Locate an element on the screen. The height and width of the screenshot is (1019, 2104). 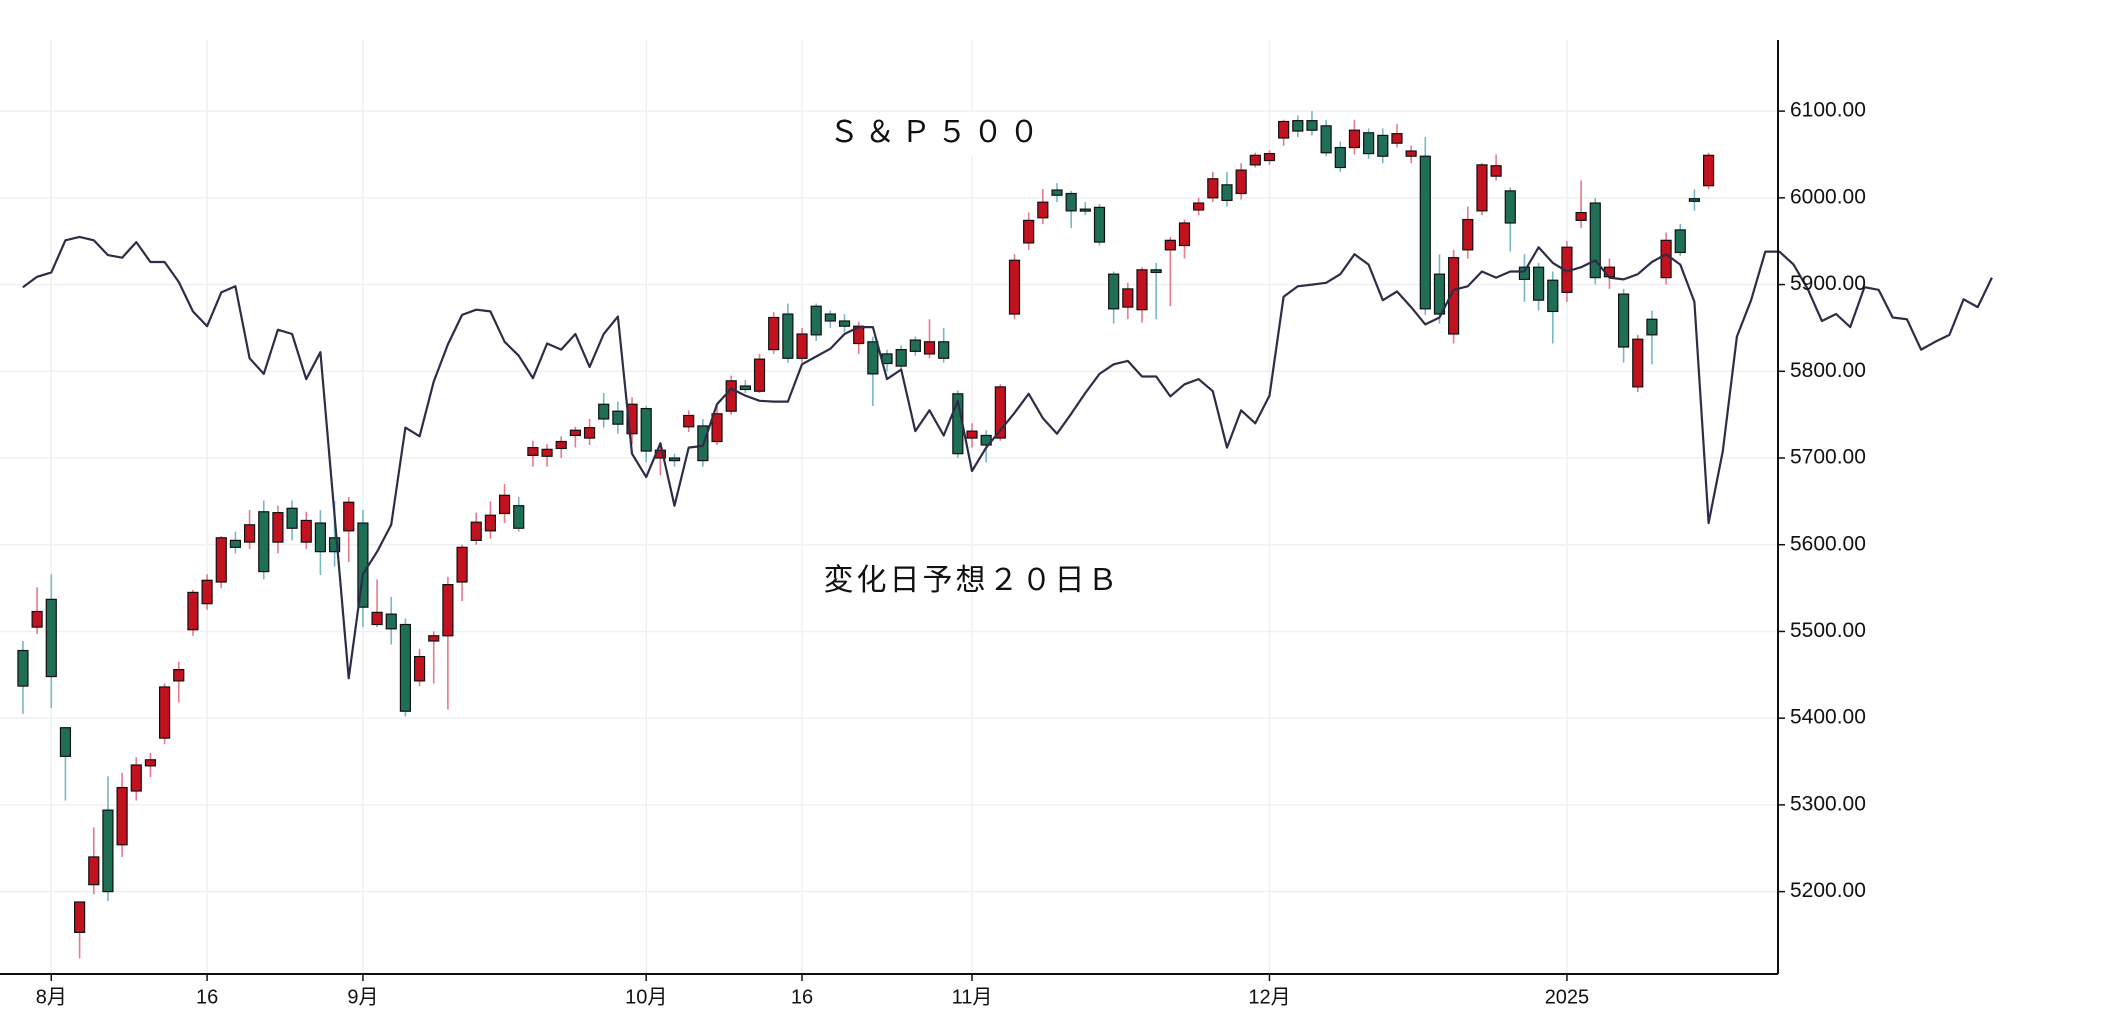
y-tick-label: 5200.00 is located at coordinates (1828, 890).